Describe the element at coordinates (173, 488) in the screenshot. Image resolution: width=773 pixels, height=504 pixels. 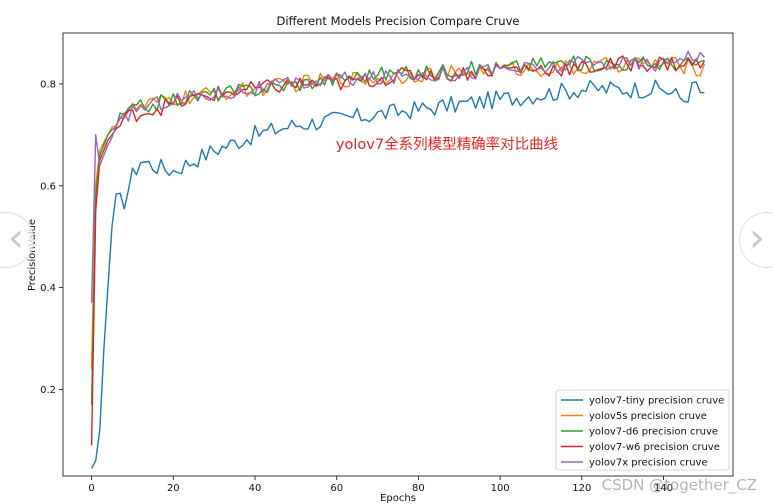
I see `x-tick-label: 20` at that location.